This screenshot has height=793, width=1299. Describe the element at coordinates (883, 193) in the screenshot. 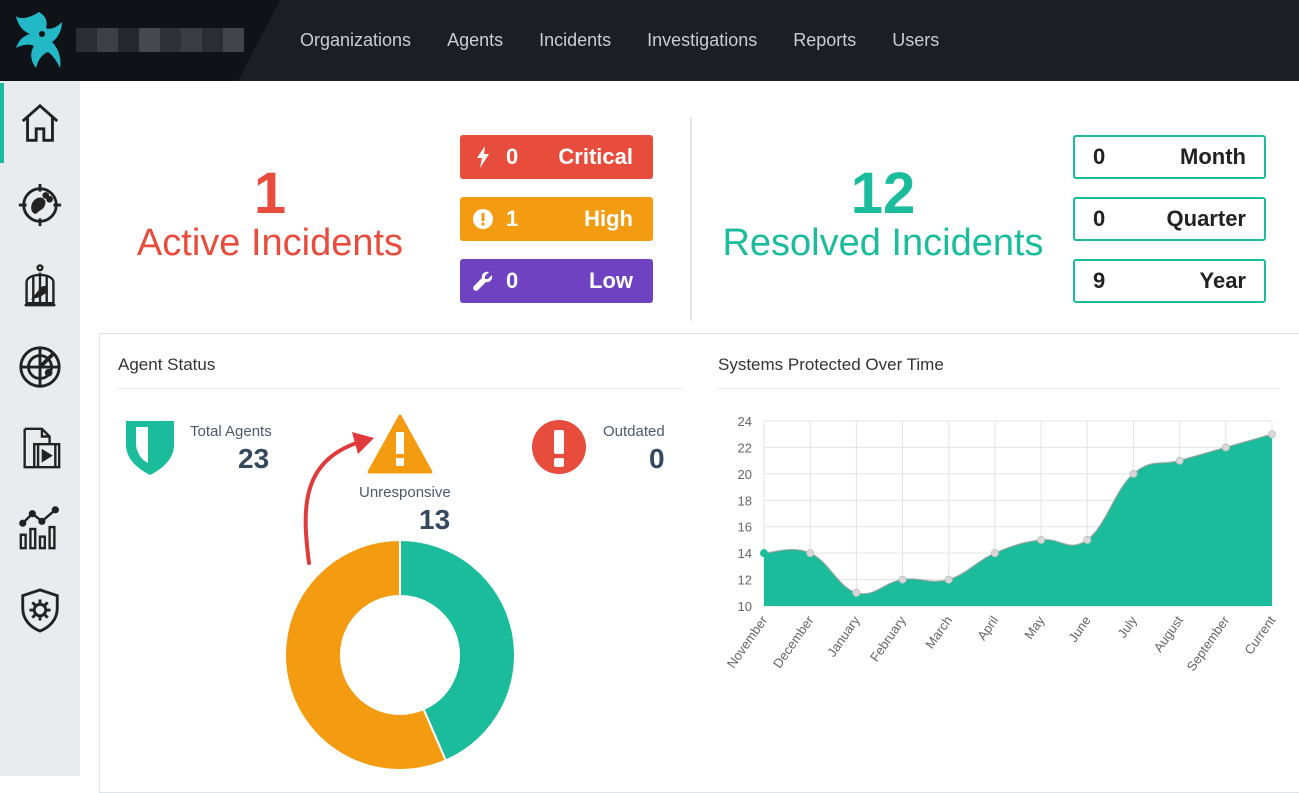

I see `resolved-incidents-count: 12` at that location.